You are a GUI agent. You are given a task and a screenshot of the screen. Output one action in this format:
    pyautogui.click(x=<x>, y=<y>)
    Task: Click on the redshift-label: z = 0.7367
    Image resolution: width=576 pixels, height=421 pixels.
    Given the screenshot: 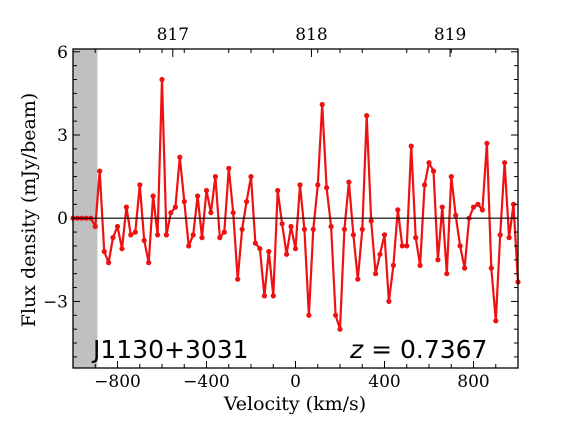 What is the action you would take?
    pyautogui.click(x=418, y=349)
    